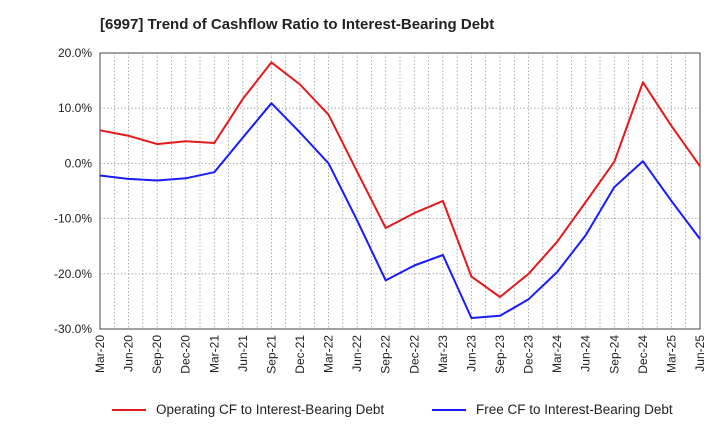 Image resolution: width=720 pixels, height=440 pixels. Describe the element at coordinates (643, 354) in the screenshot. I see `x-tick-label: Dec-24` at that location.